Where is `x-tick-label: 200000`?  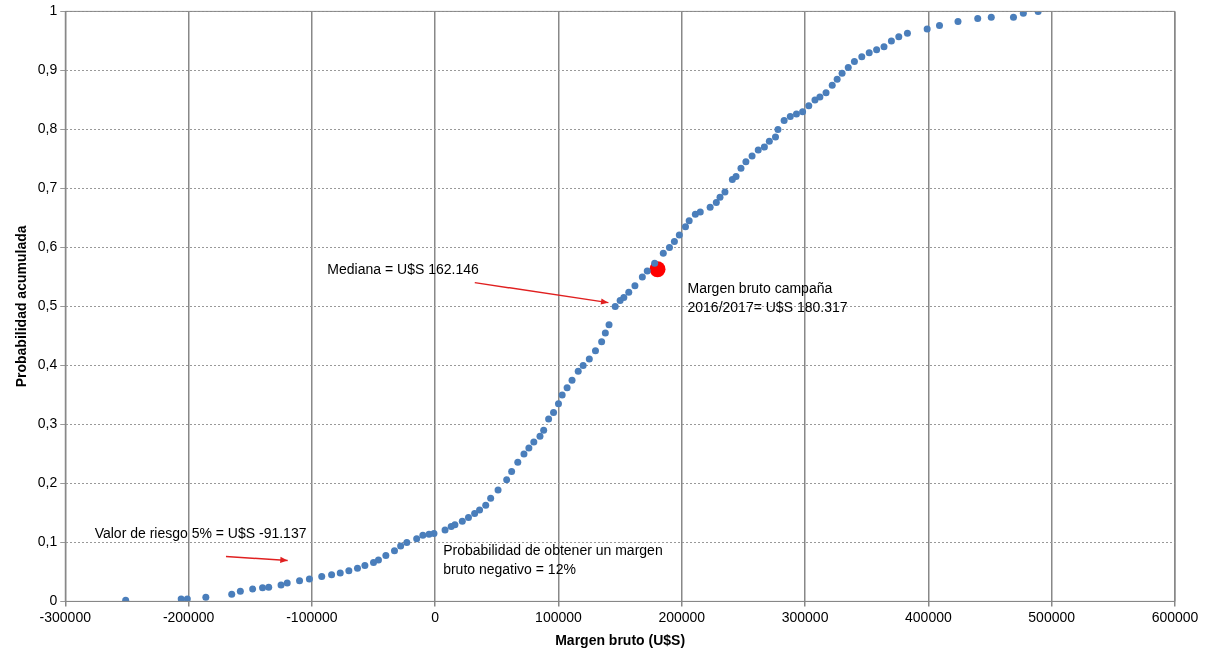
x-tick-label: 200000 is located at coordinates (682, 616).